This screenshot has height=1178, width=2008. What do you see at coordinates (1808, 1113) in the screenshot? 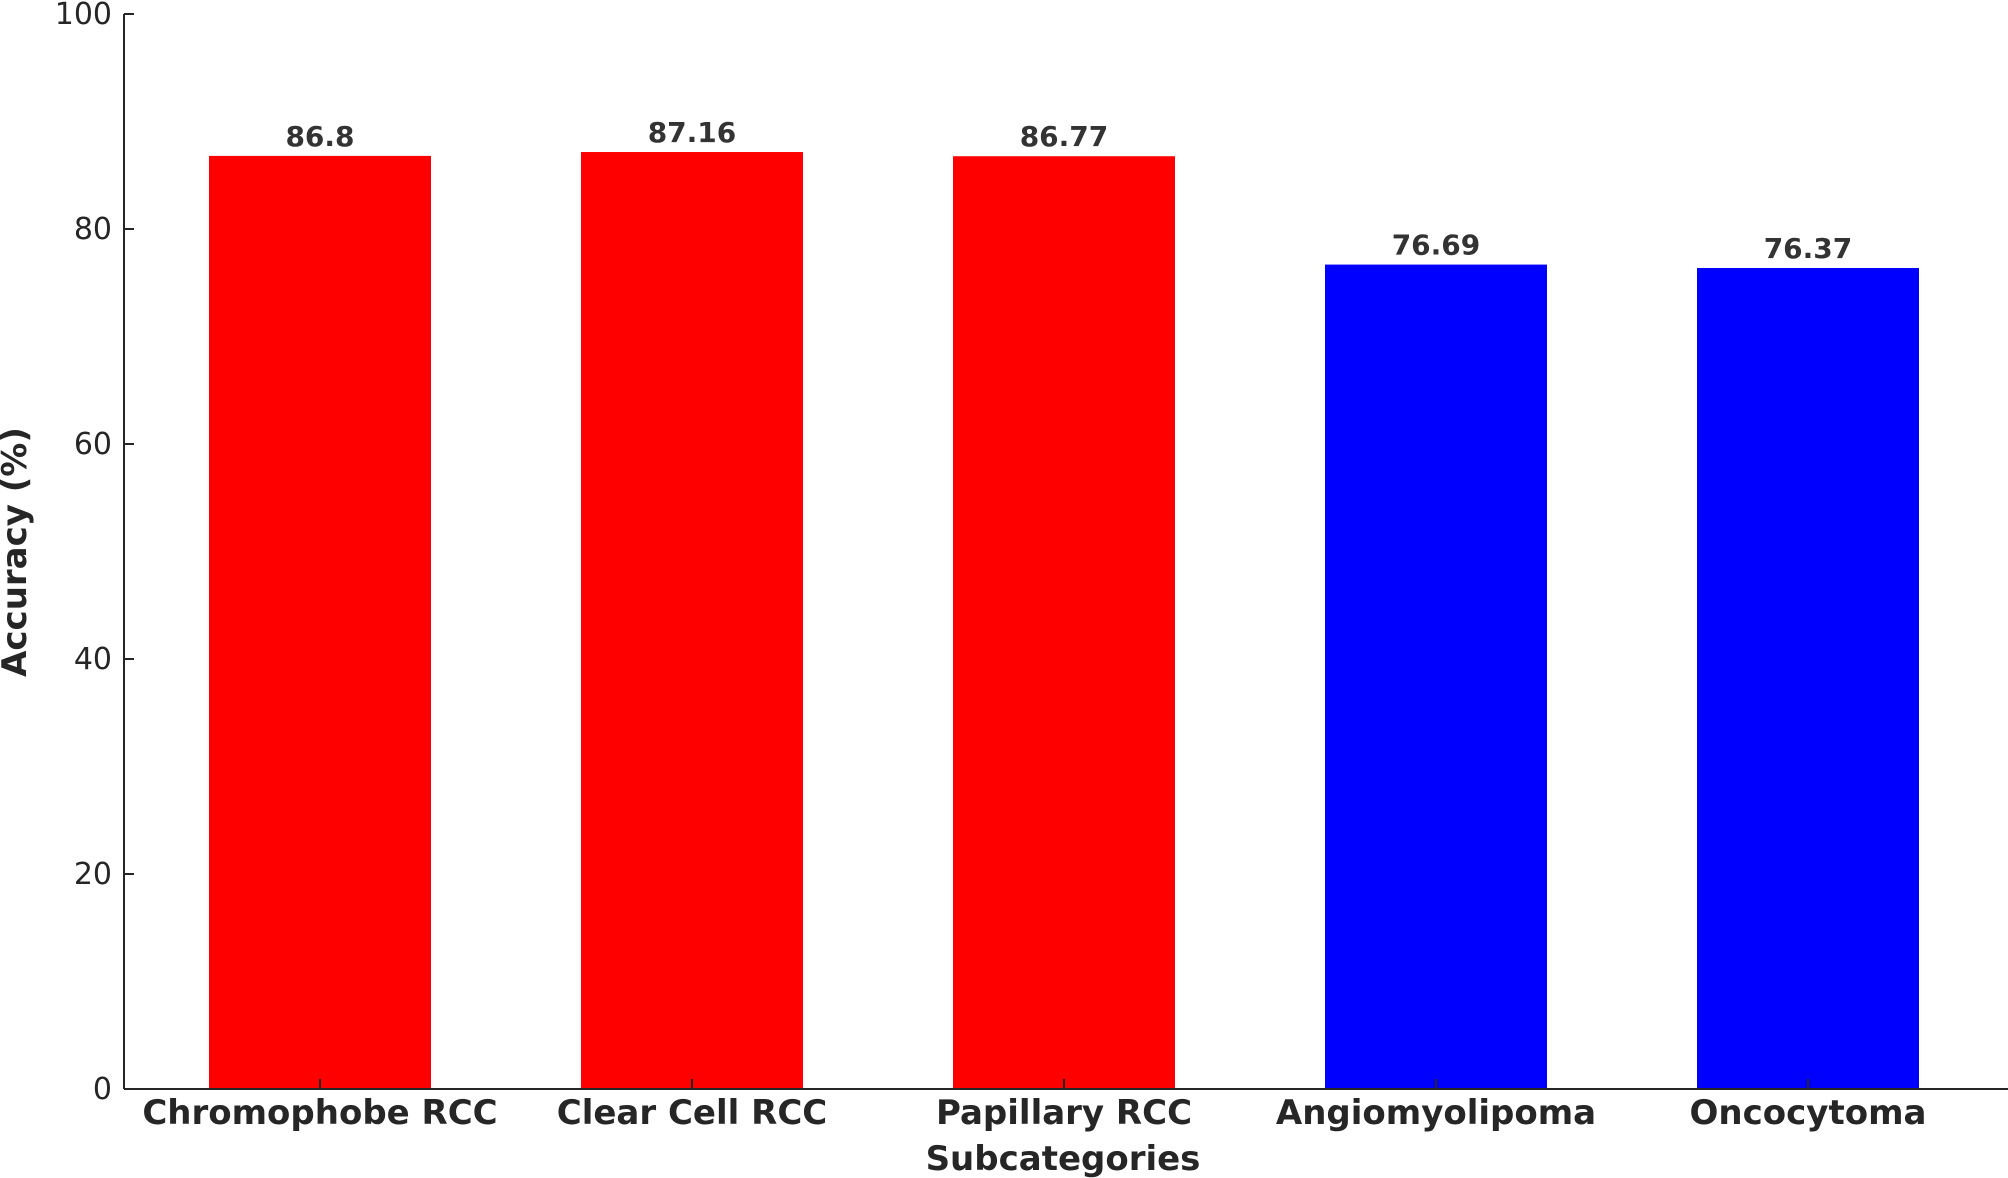
I see `x-tick-label: Oncocytoma` at bounding box center [1808, 1113].